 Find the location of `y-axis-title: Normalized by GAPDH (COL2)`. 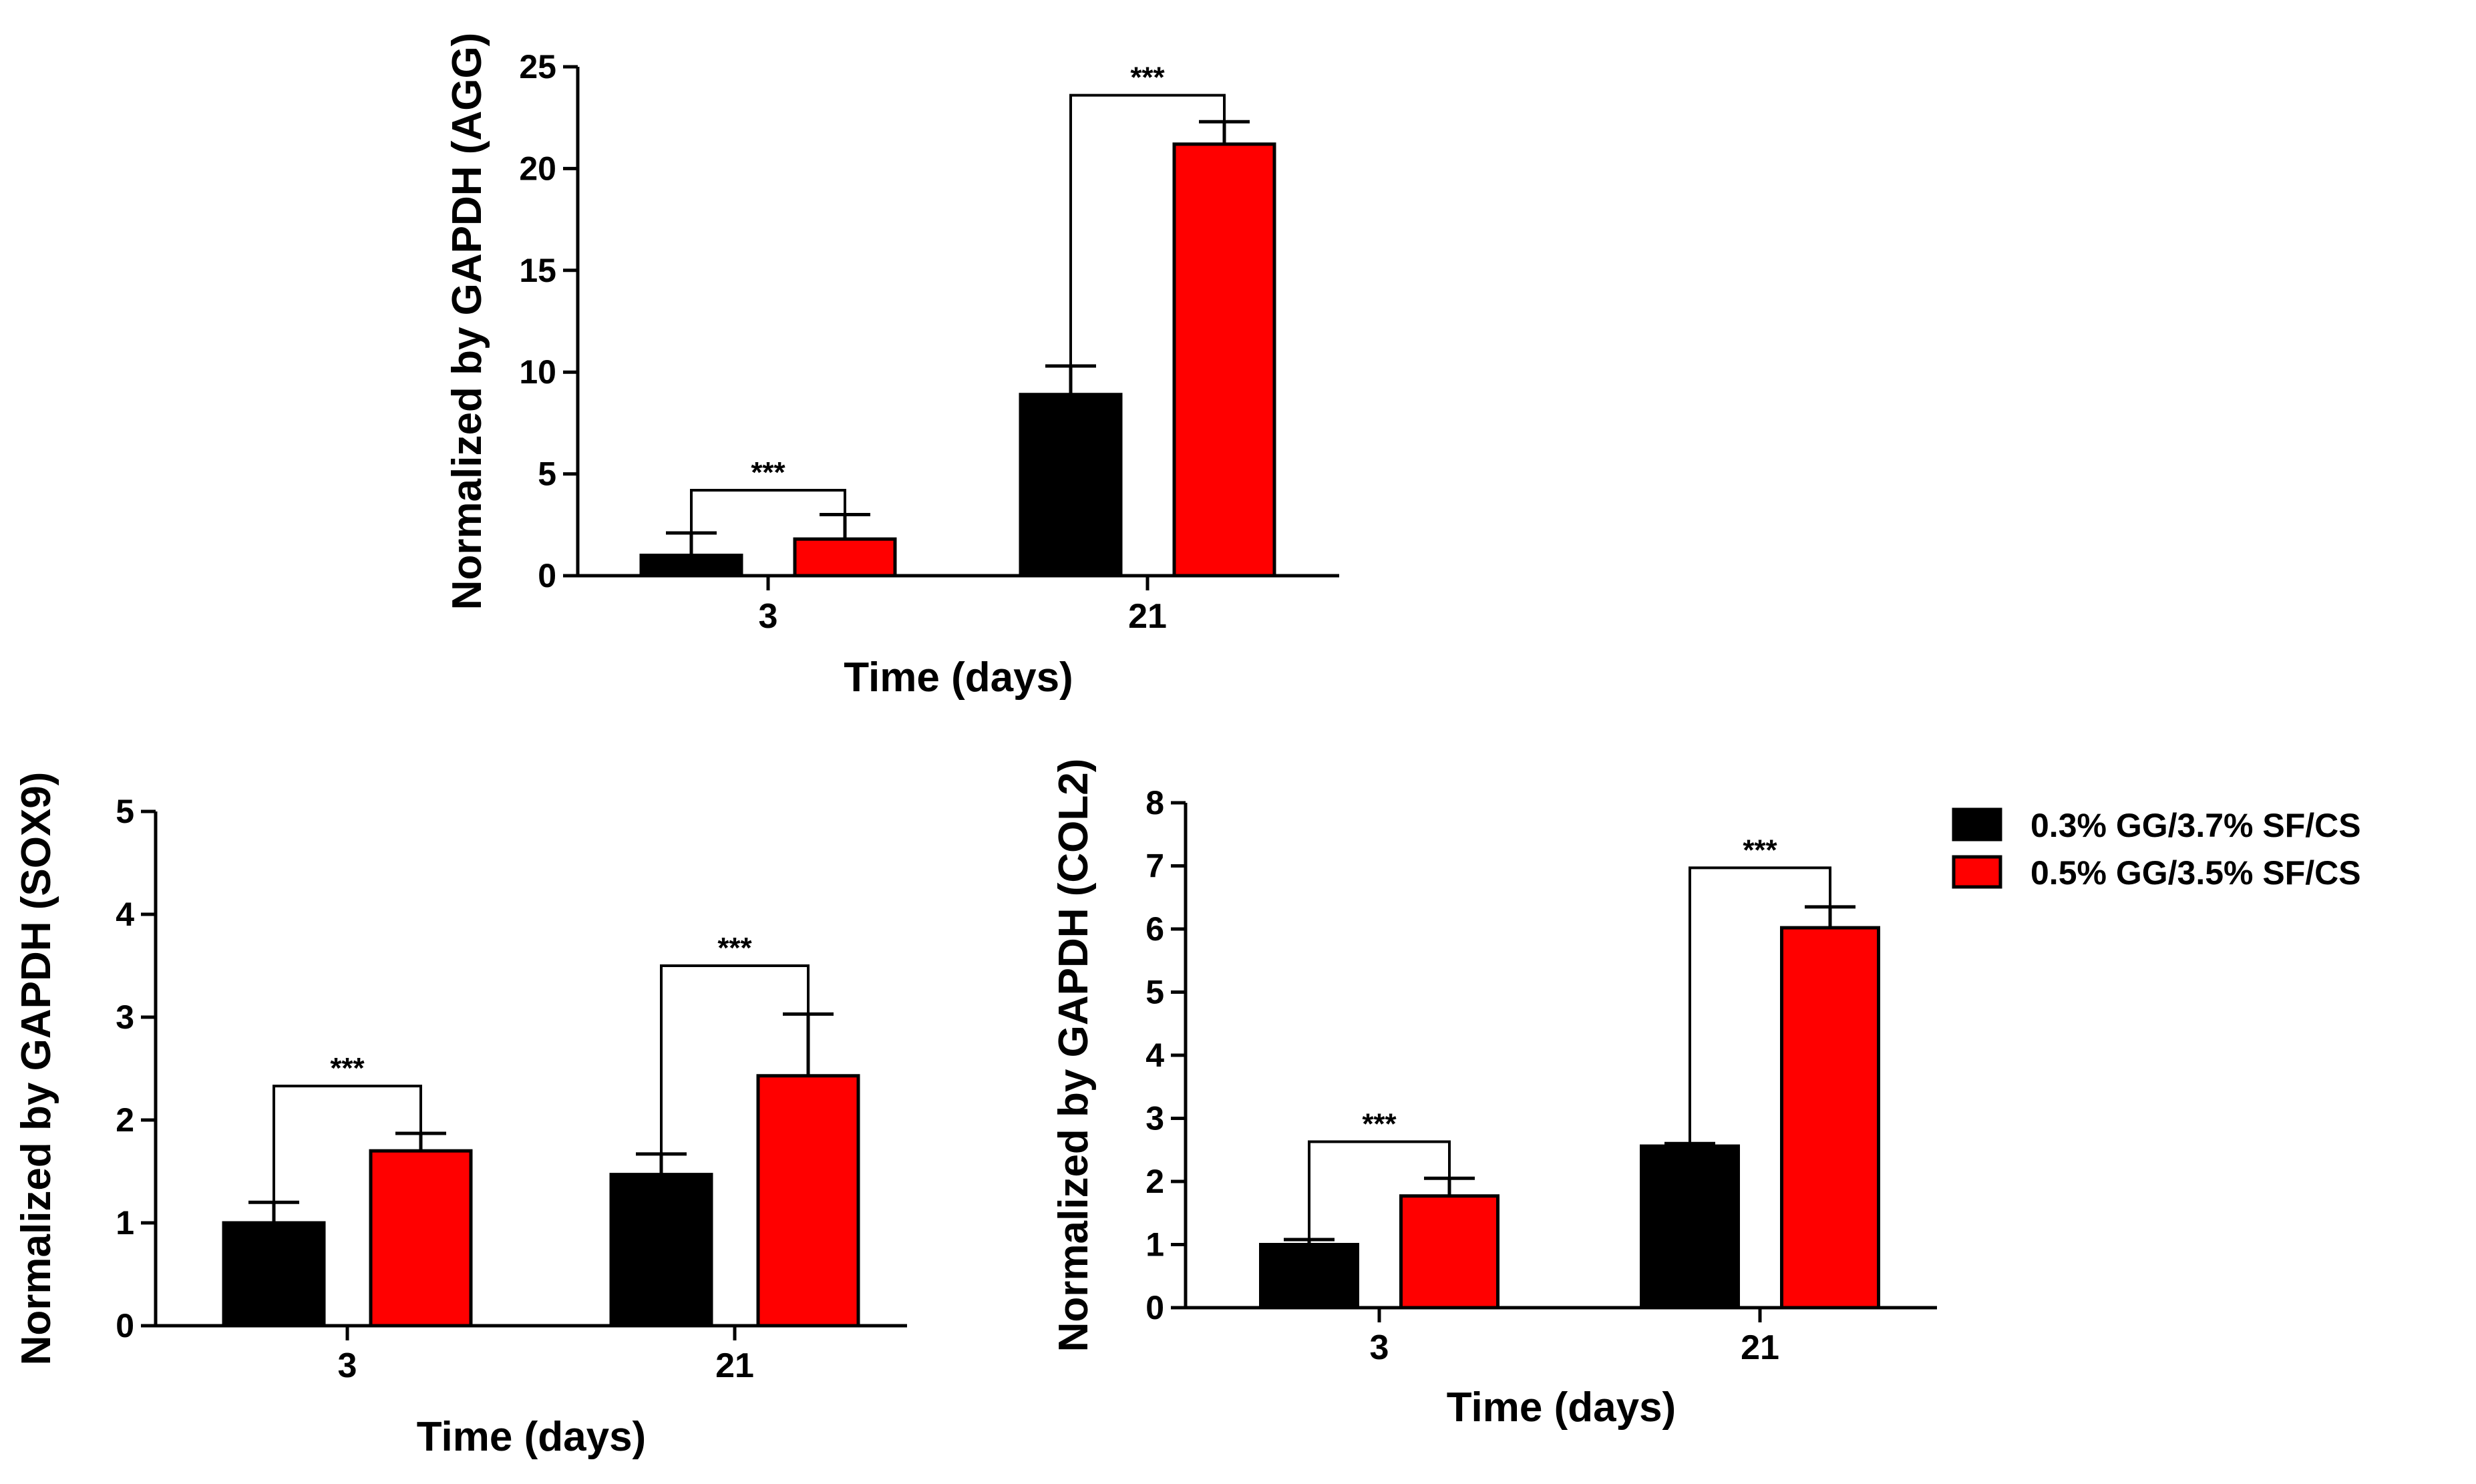

y-axis-title: Normalized by GAPDH (COL2) is located at coordinates (1074, 1055).